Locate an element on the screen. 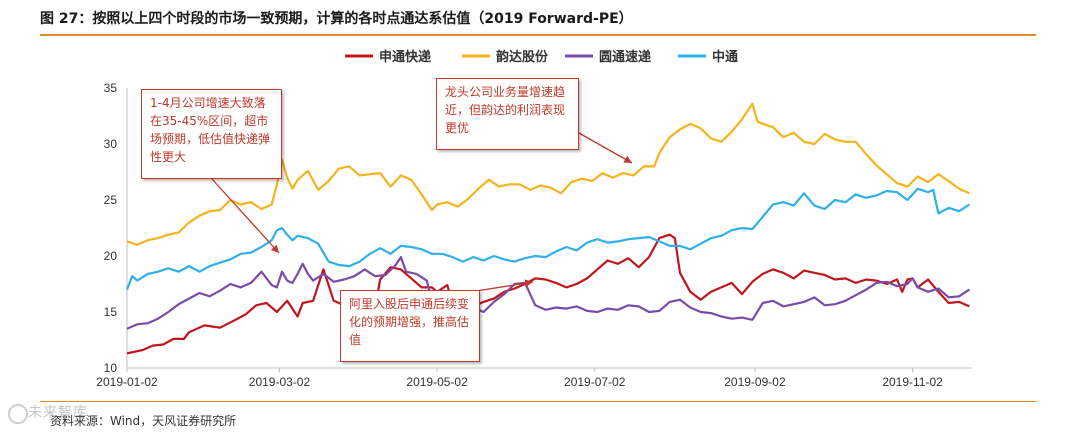 Image resolution: width=1080 pixels, height=439 pixels. y-tick-label: 35 is located at coordinates (111, 88).